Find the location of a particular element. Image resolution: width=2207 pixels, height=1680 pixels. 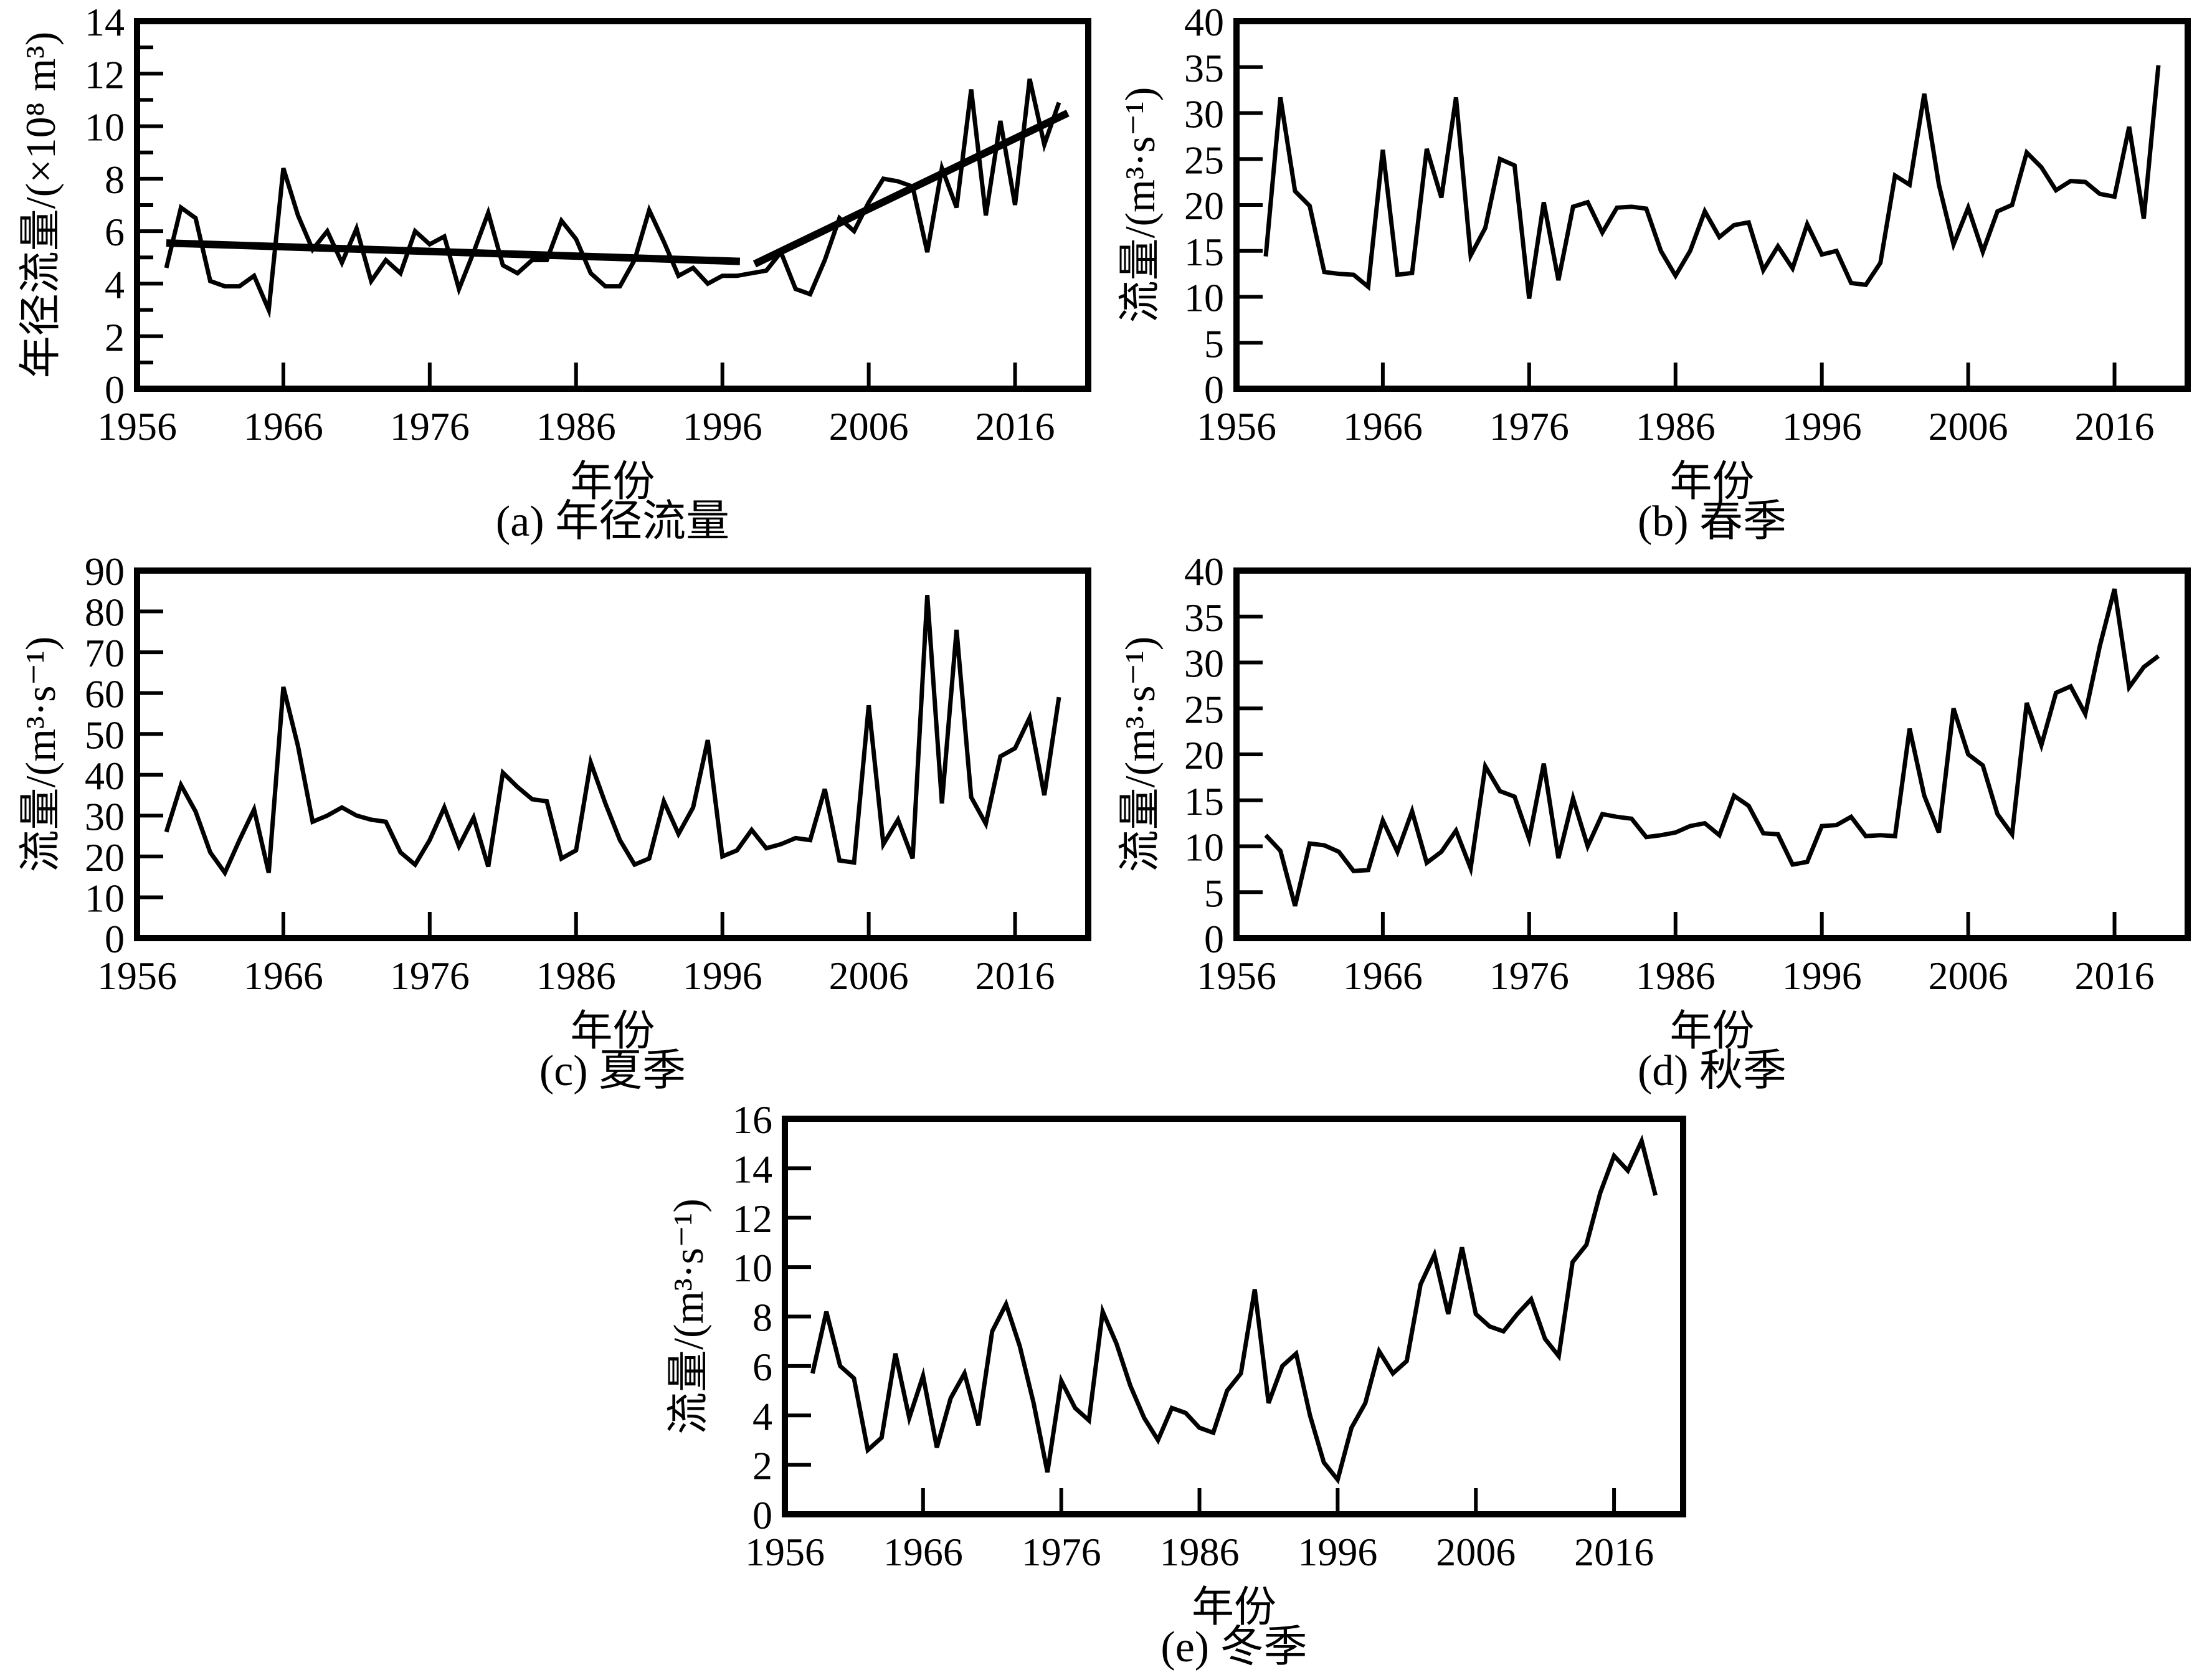

y-tick-label: 2 is located at coordinates (762, 1466).